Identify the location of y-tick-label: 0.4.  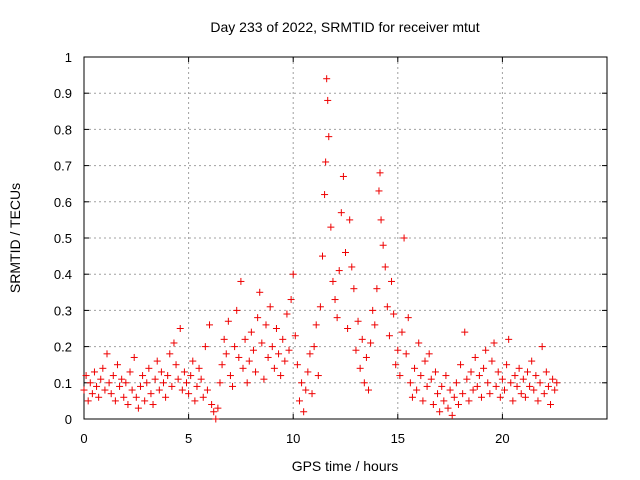
(63, 274).